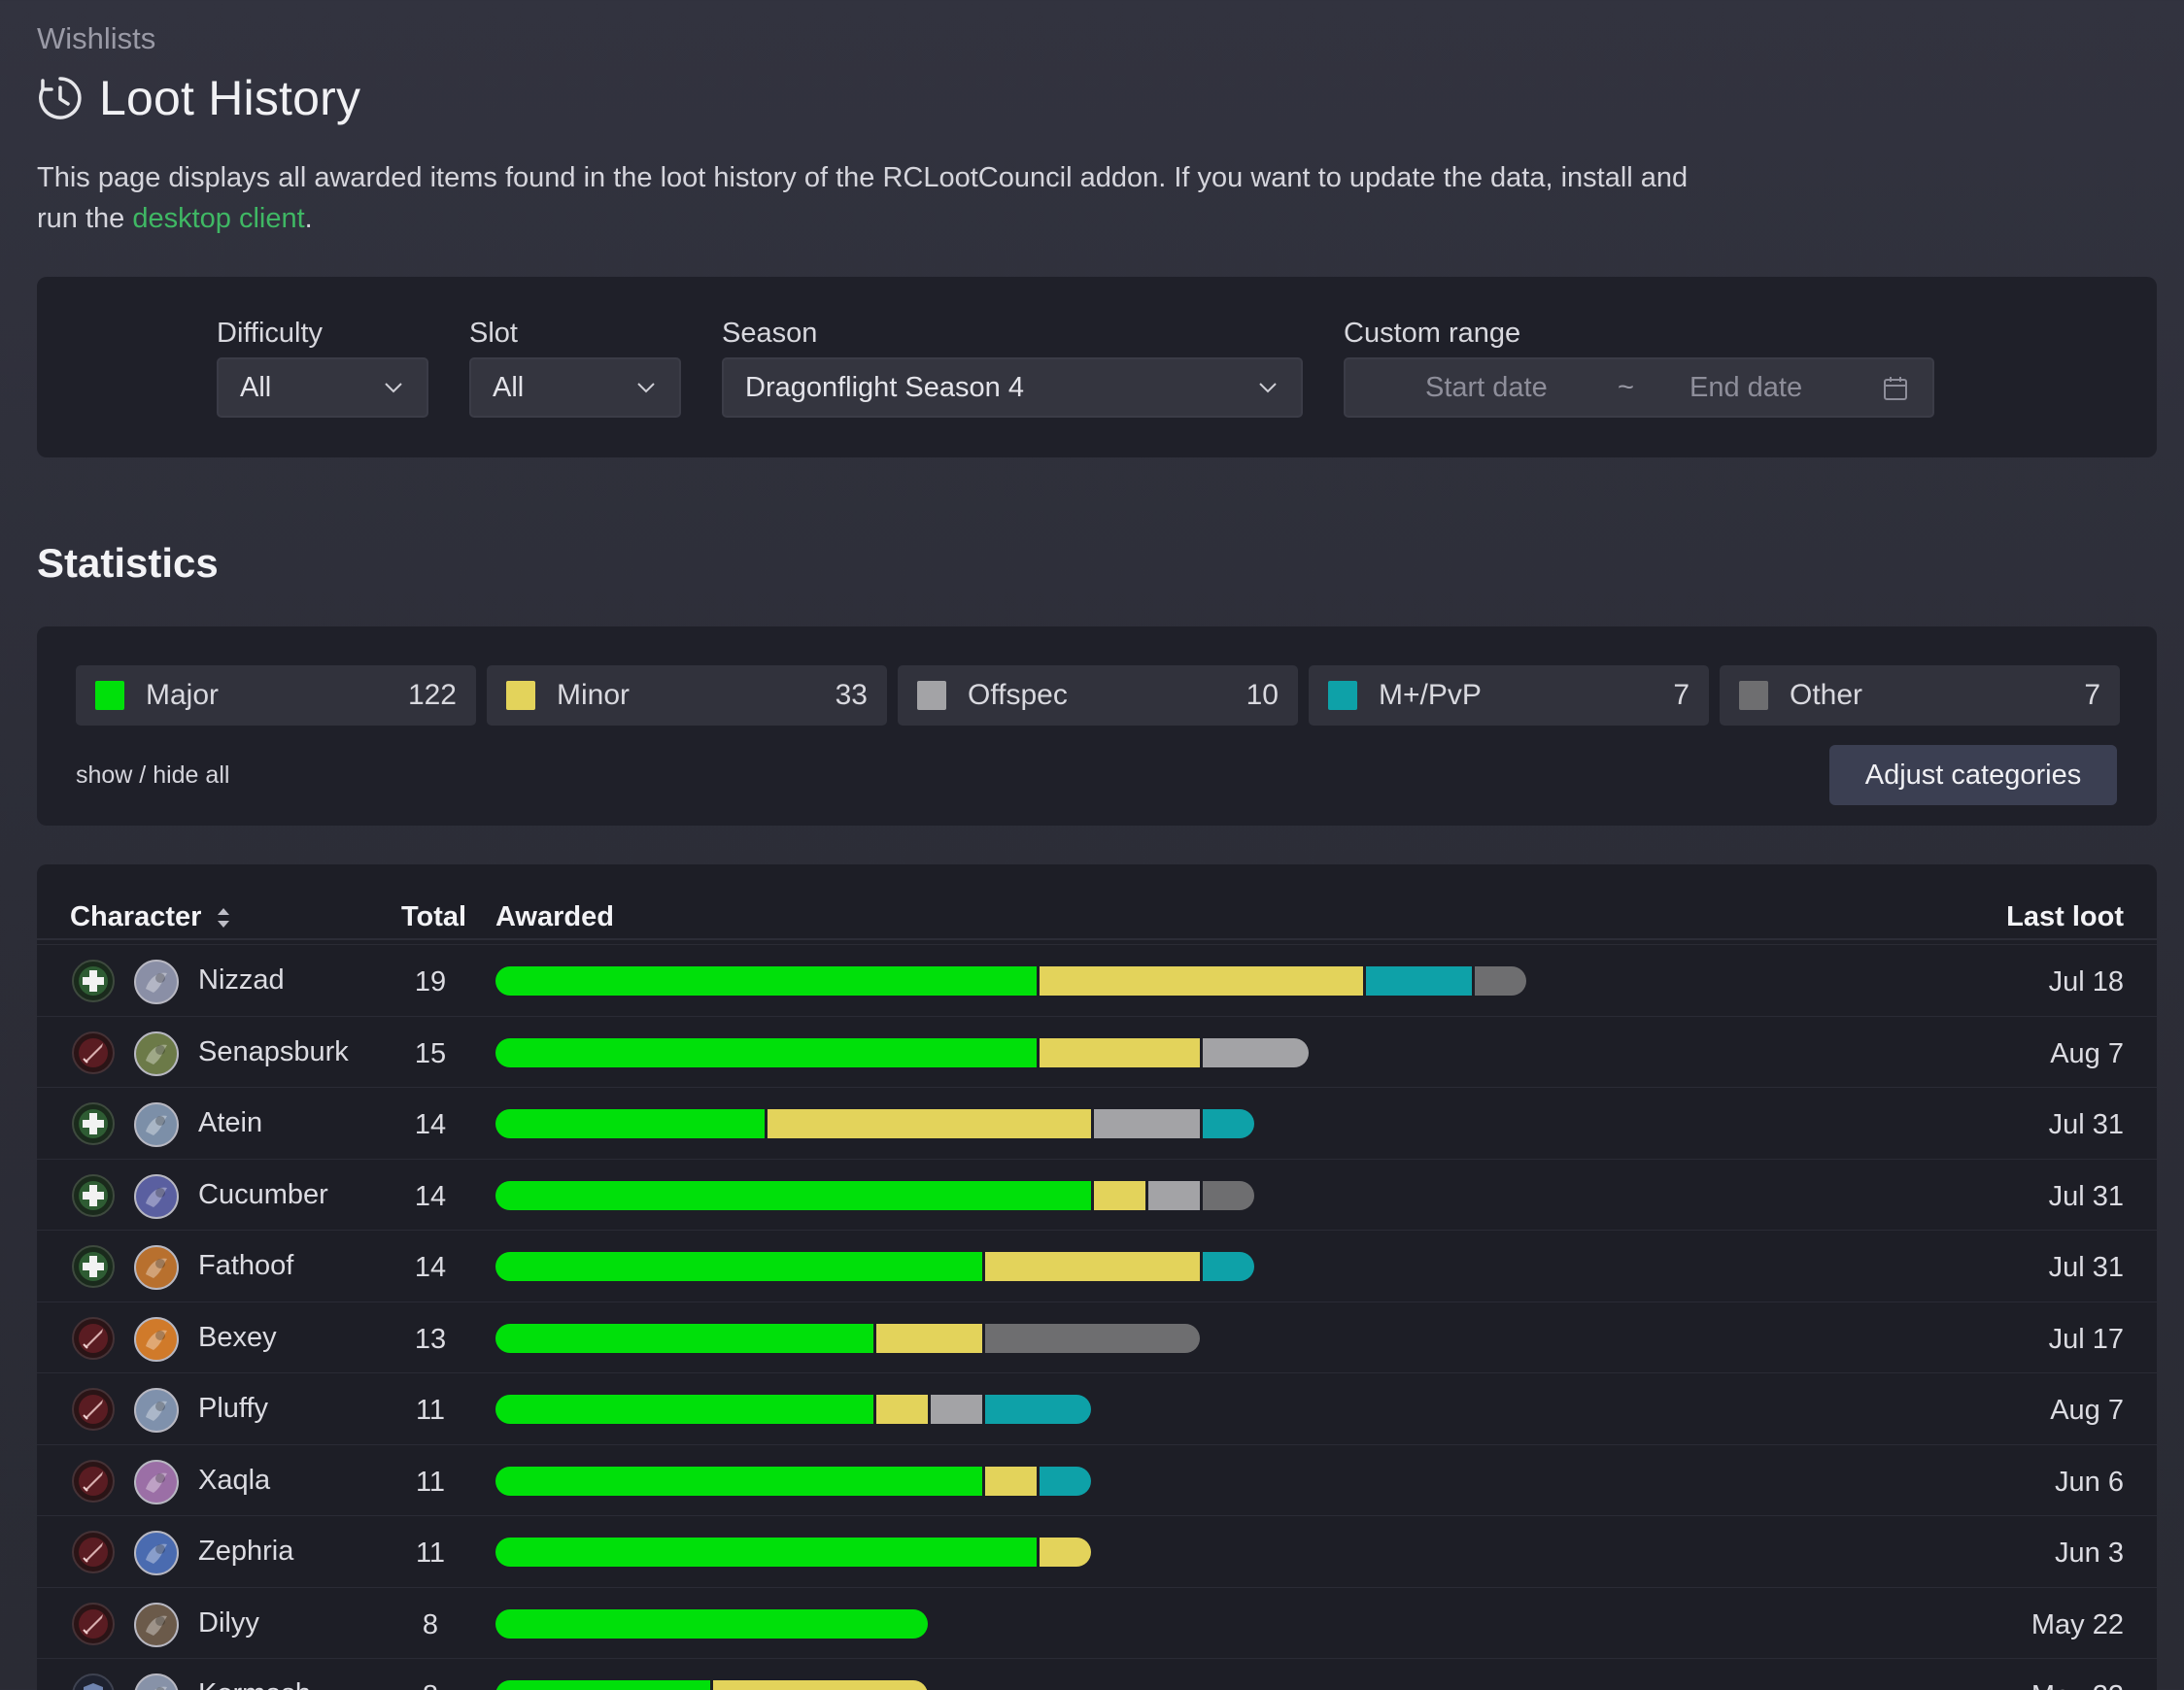 The height and width of the screenshot is (1690, 2184). I want to click on table-row: Atein 14 Jul 31, so click(1097, 1122).